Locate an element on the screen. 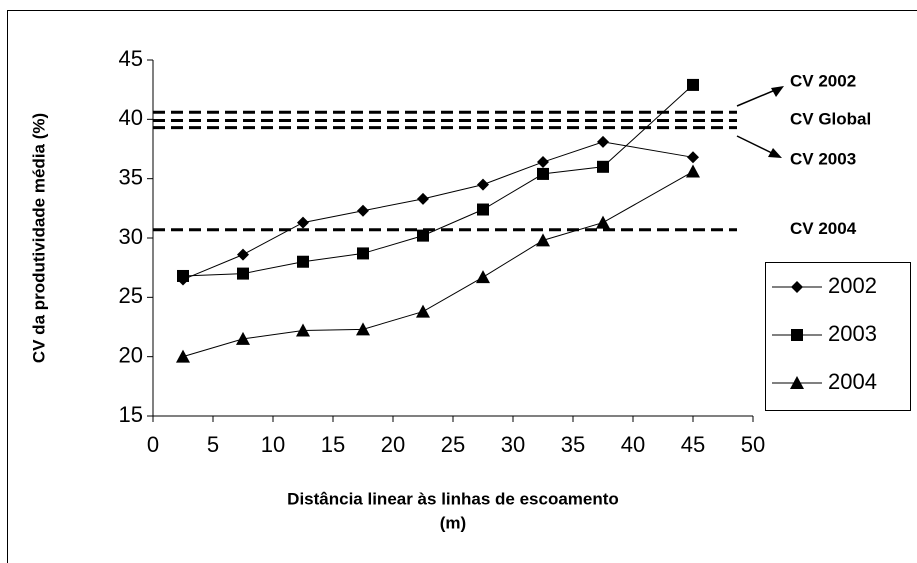 The width and height of the screenshot is (917, 563). y-tick-label: 35 is located at coordinates (131, 176).